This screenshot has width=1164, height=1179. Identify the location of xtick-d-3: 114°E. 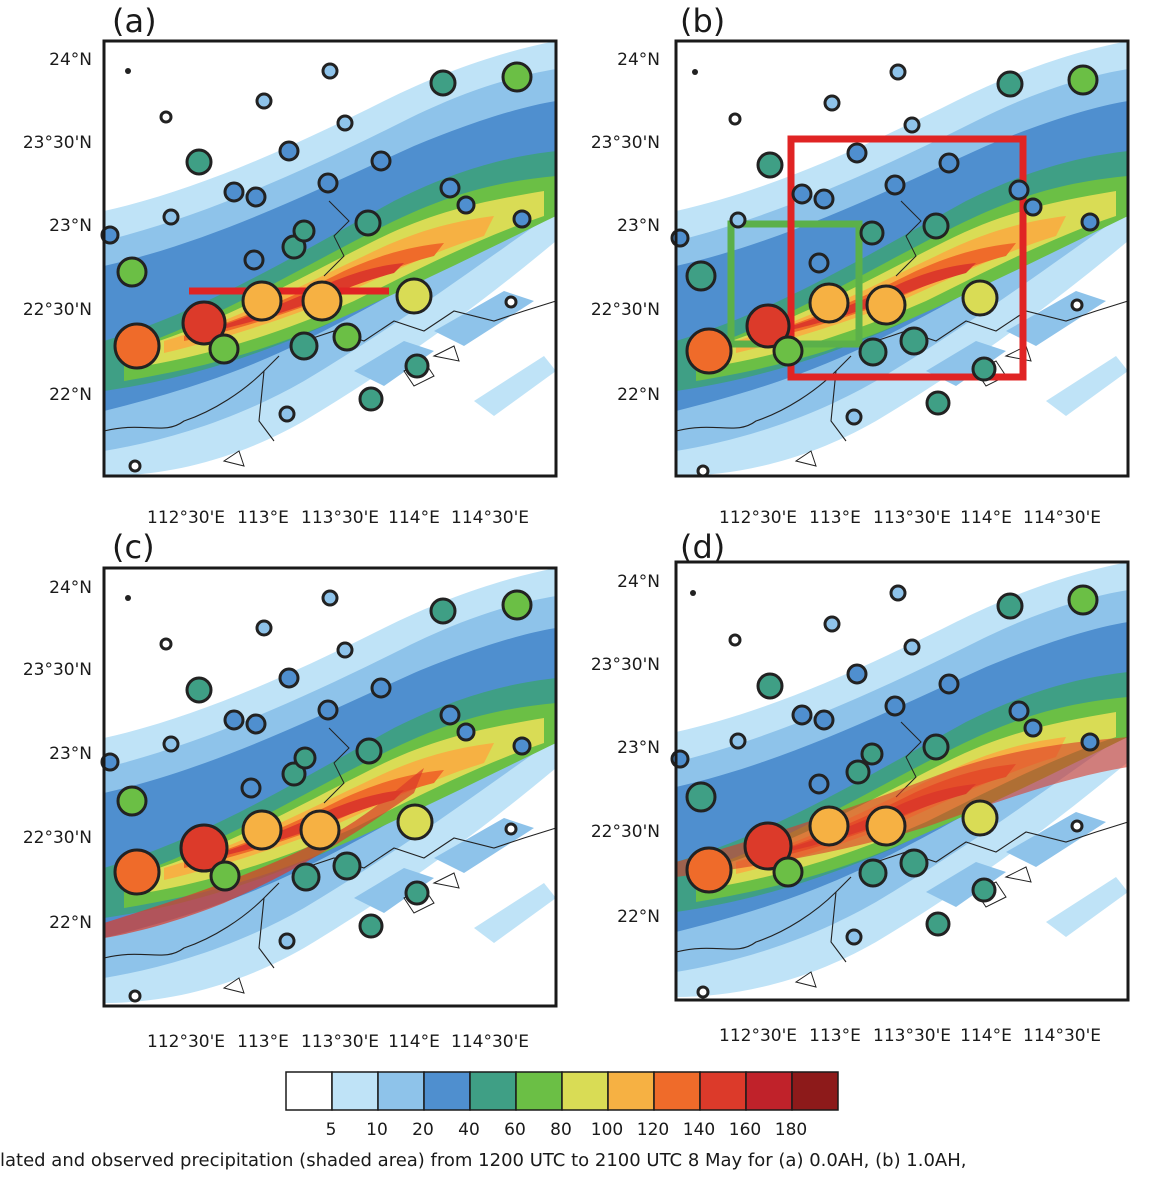
(986, 1036).